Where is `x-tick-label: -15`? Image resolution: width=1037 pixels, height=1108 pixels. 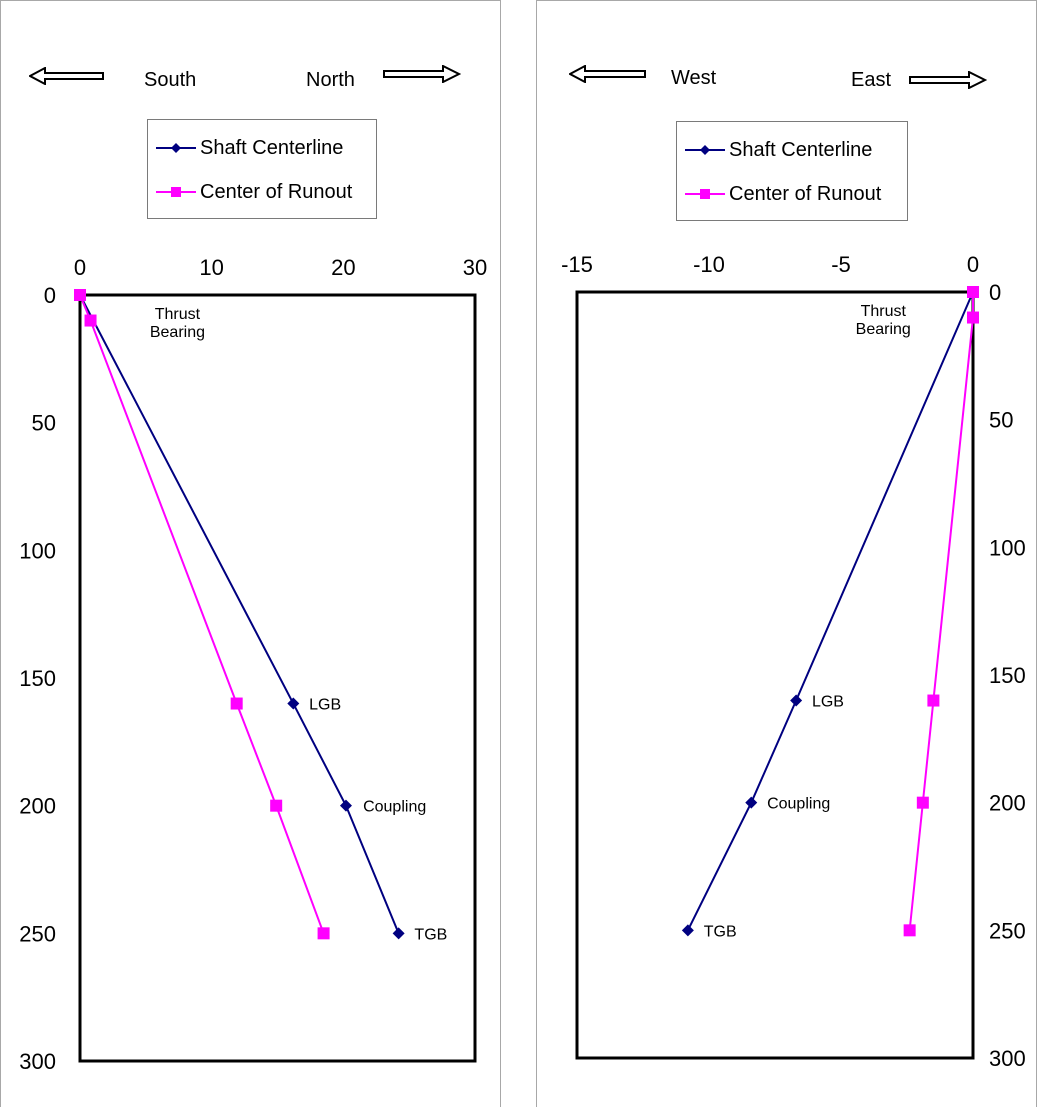 x-tick-label: -15 is located at coordinates (577, 264).